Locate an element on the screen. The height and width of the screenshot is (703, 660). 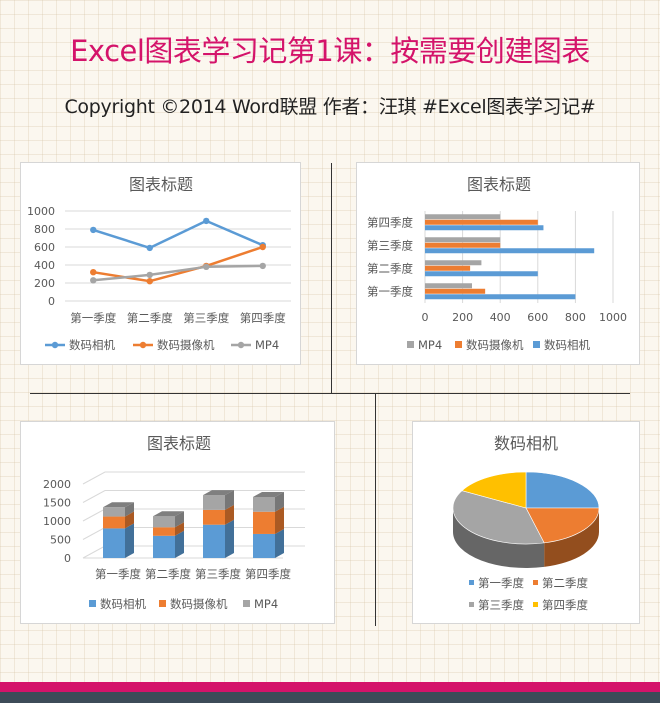
y-tick-label: 第三季度 is located at coordinates (390, 246).